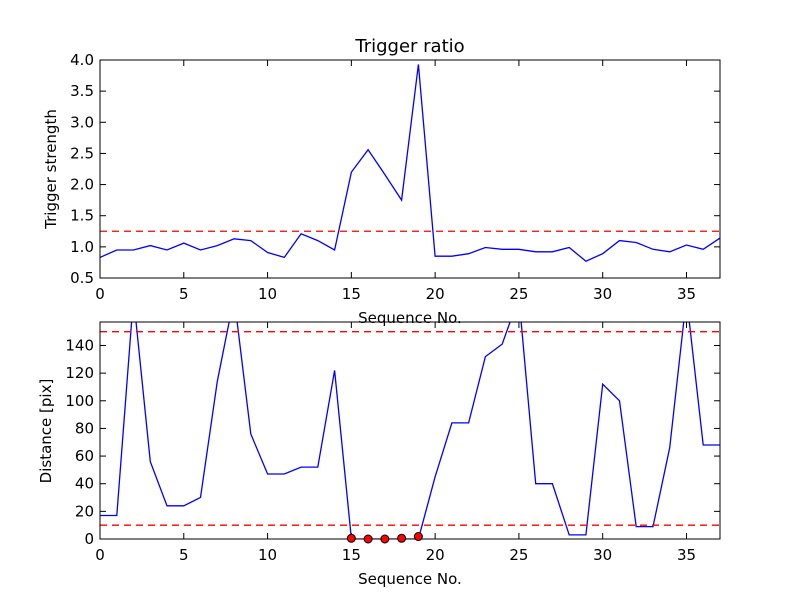 Image resolution: width=800 pixels, height=600 pixels. Describe the element at coordinates (84, 484) in the screenshot. I see `y-tick-label: 40` at that location.